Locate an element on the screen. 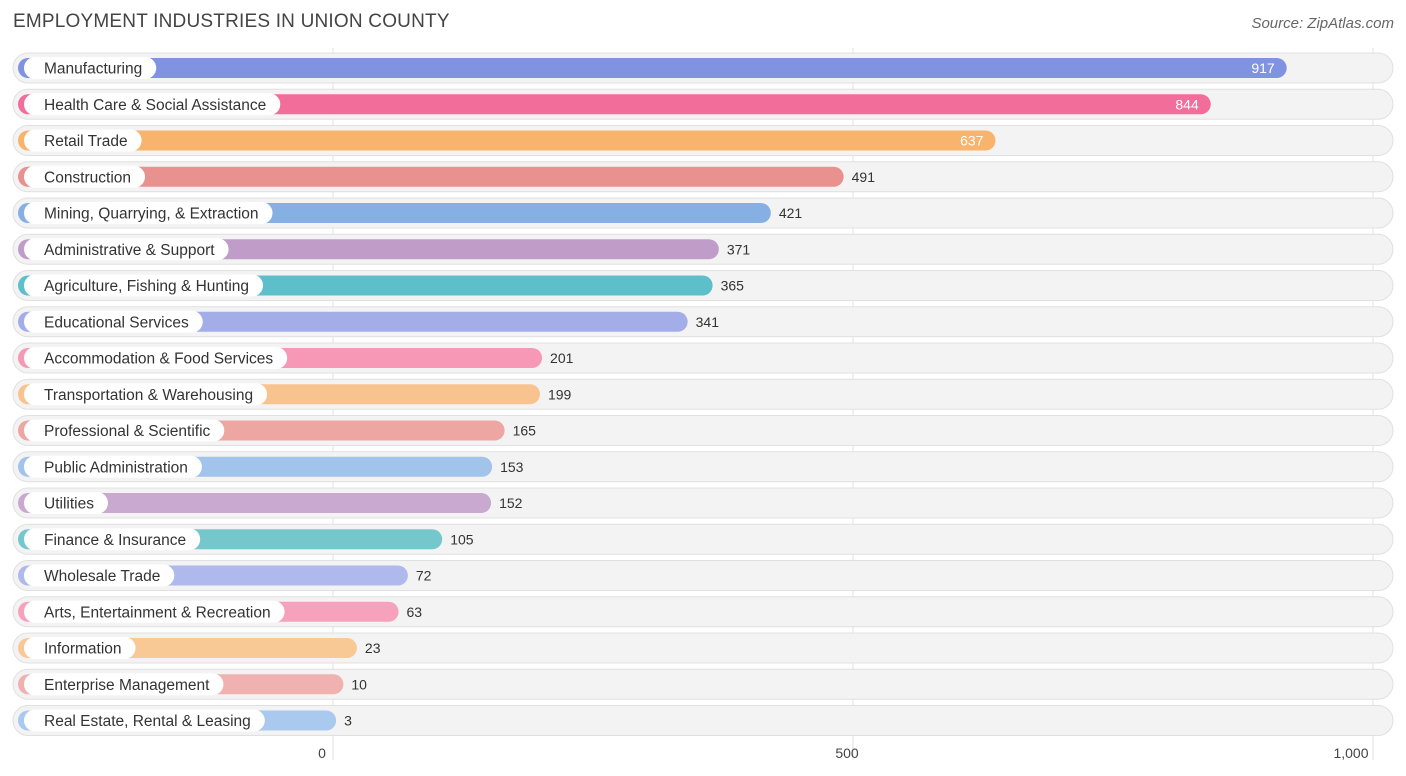 The width and height of the screenshot is (1406, 776). category-label: Professional & Scientific is located at coordinates (127, 431).